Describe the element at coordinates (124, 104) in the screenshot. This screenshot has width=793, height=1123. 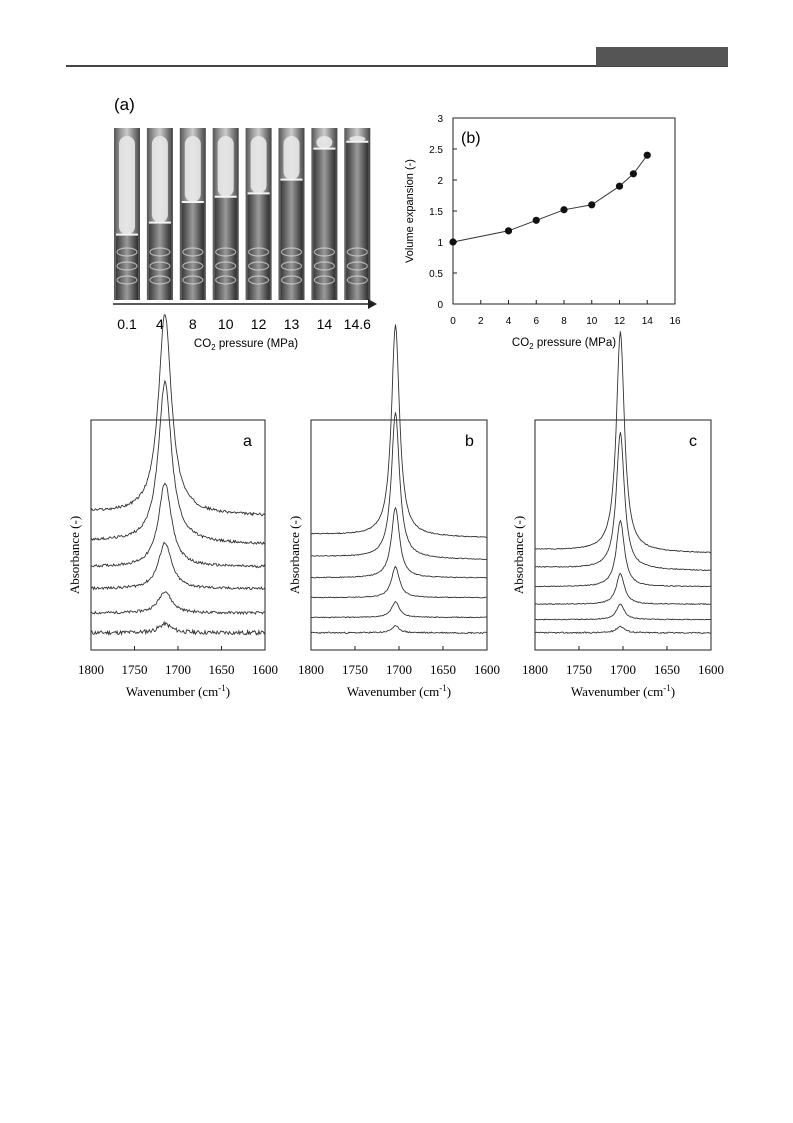
I see `panel-a-label: (a)` at that location.